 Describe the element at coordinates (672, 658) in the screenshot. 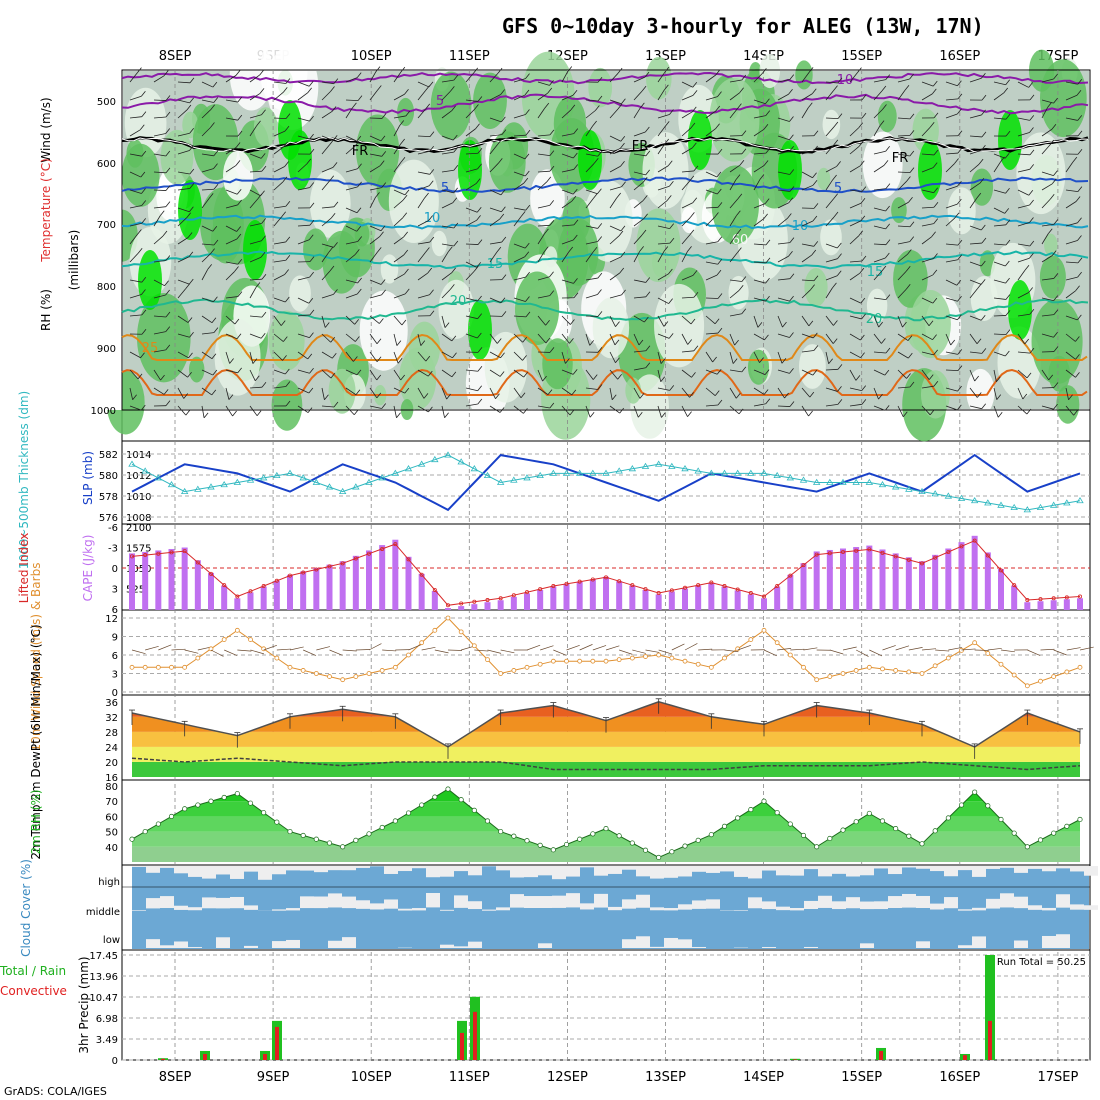

I see `wind-speed-marker` at that location.